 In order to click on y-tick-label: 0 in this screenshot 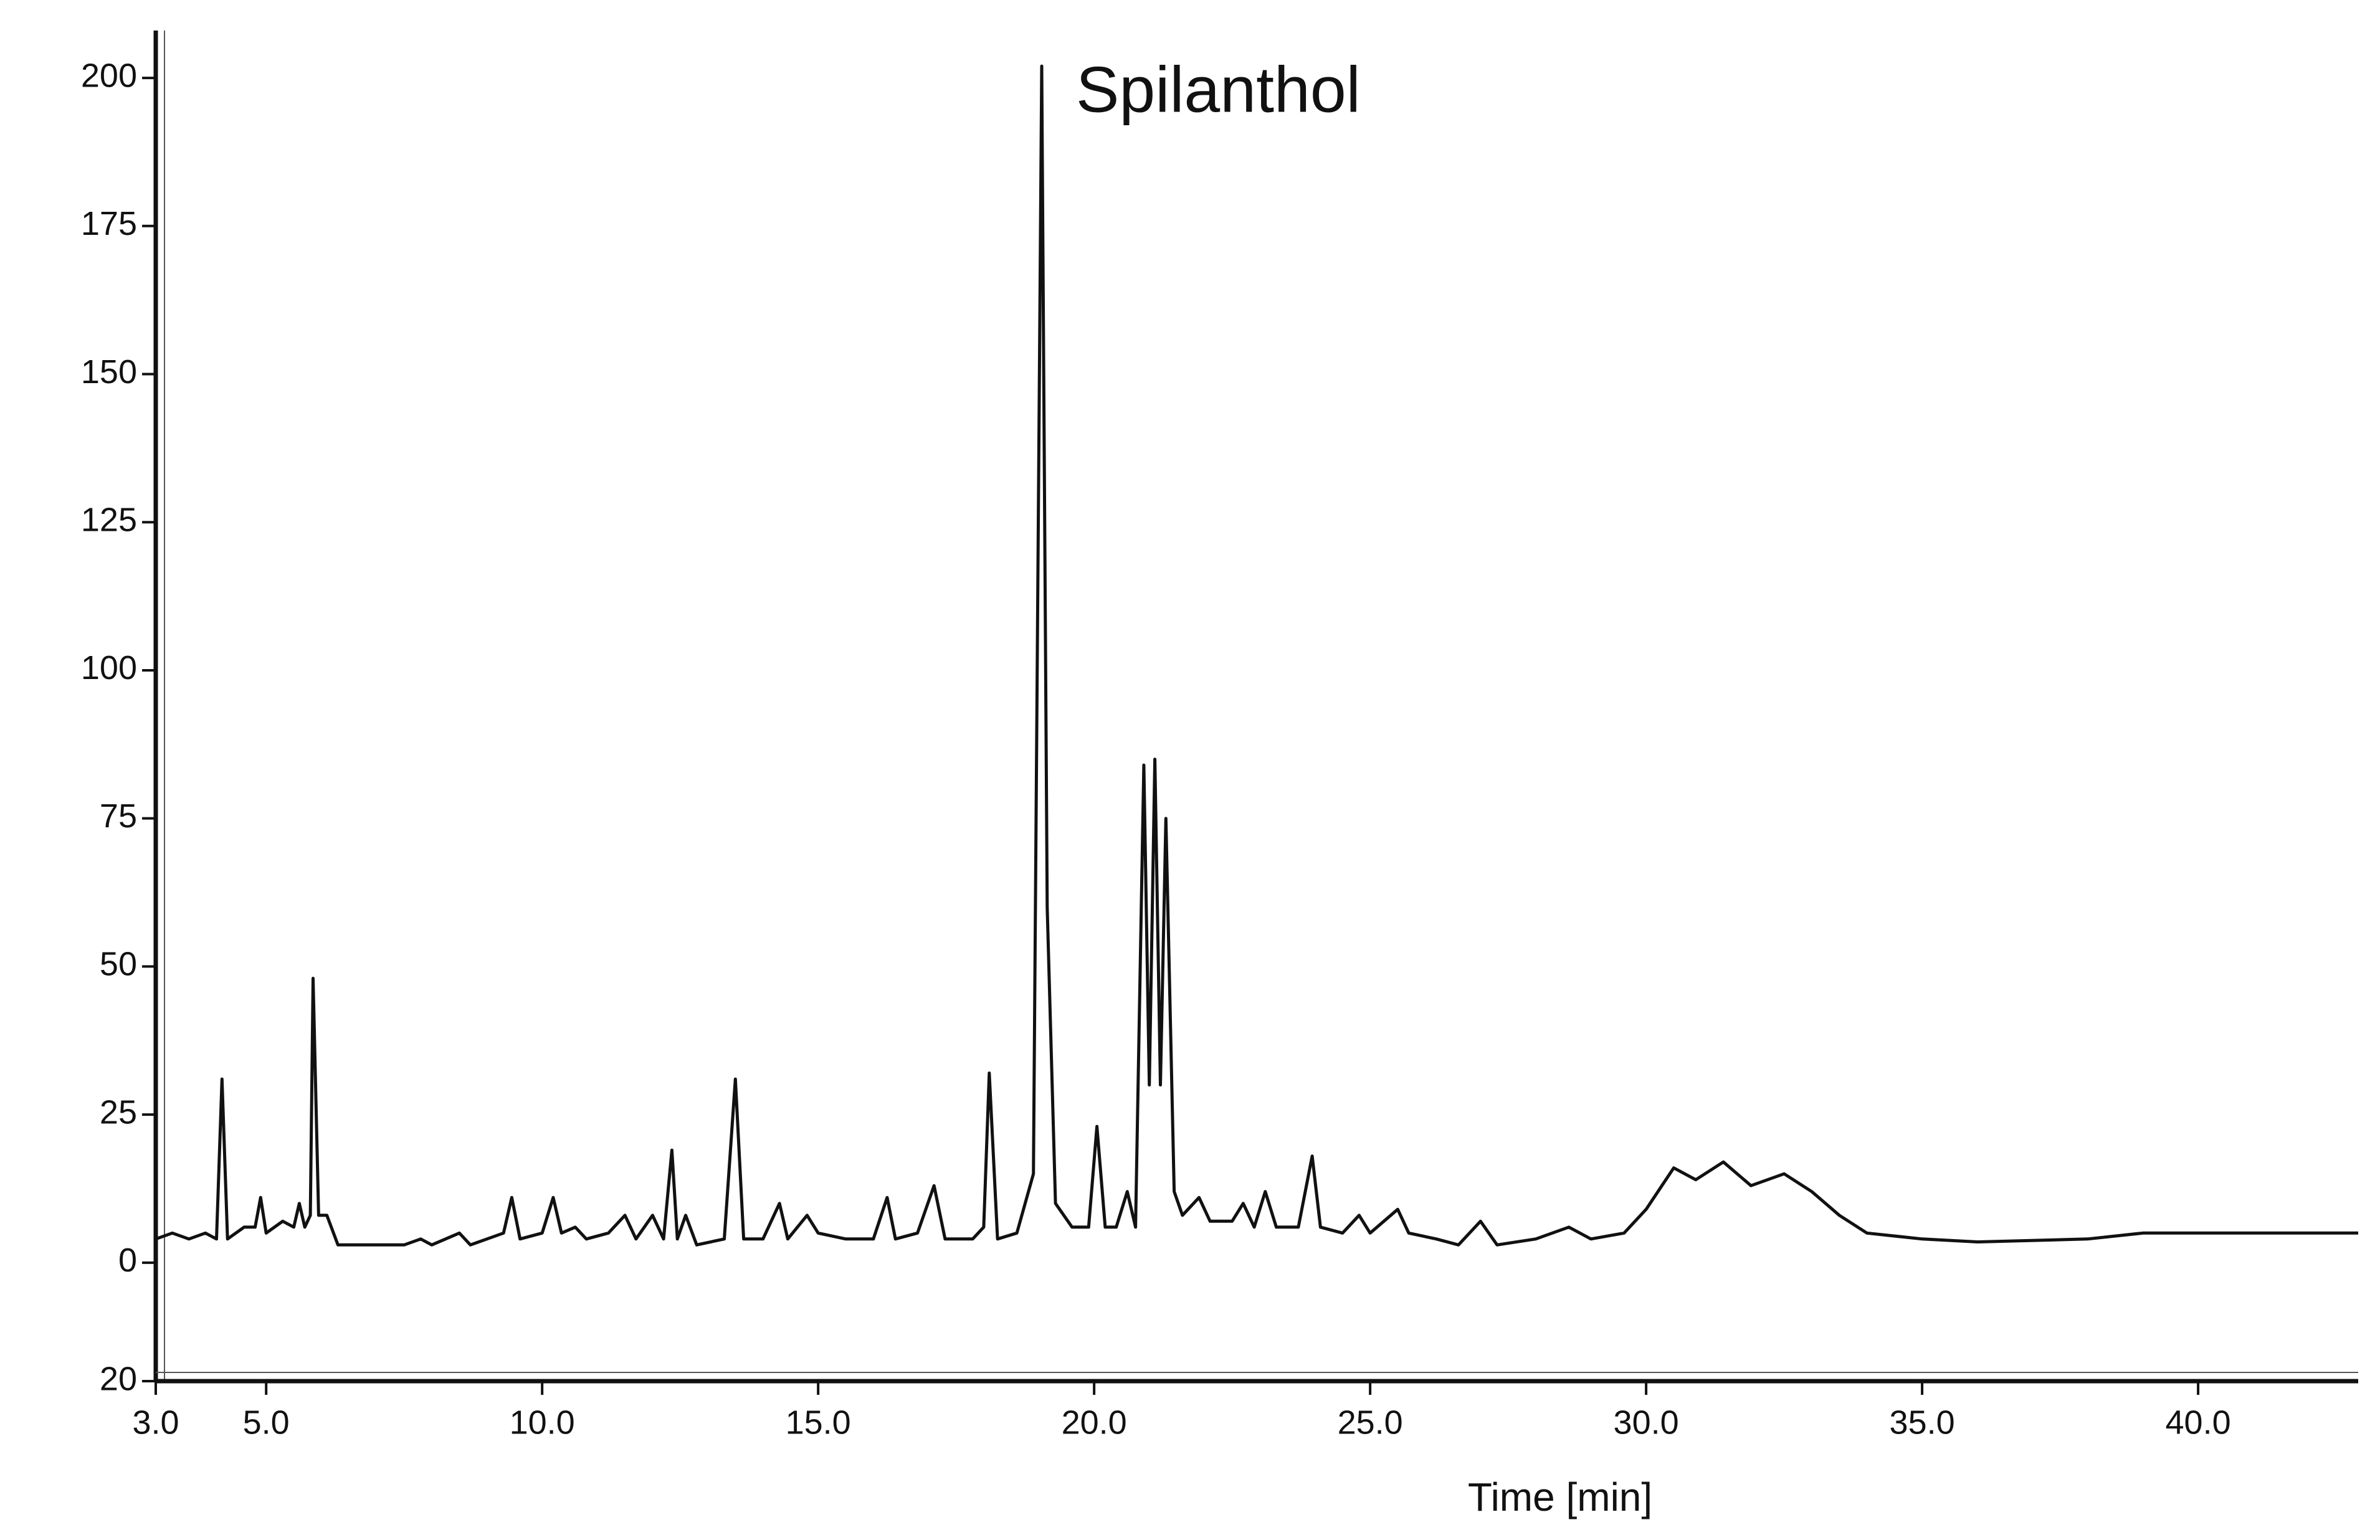, I will do `click(127, 1260)`.